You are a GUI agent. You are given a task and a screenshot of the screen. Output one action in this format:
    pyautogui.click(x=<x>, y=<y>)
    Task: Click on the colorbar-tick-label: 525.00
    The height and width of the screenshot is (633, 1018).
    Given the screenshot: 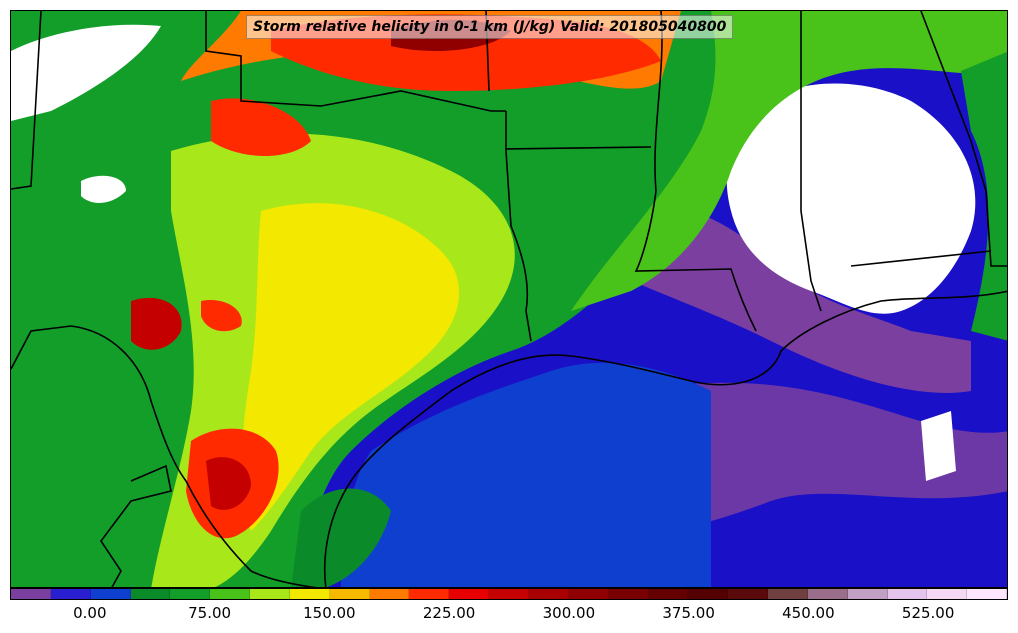 What is the action you would take?
    pyautogui.click(x=928, y=613)
    